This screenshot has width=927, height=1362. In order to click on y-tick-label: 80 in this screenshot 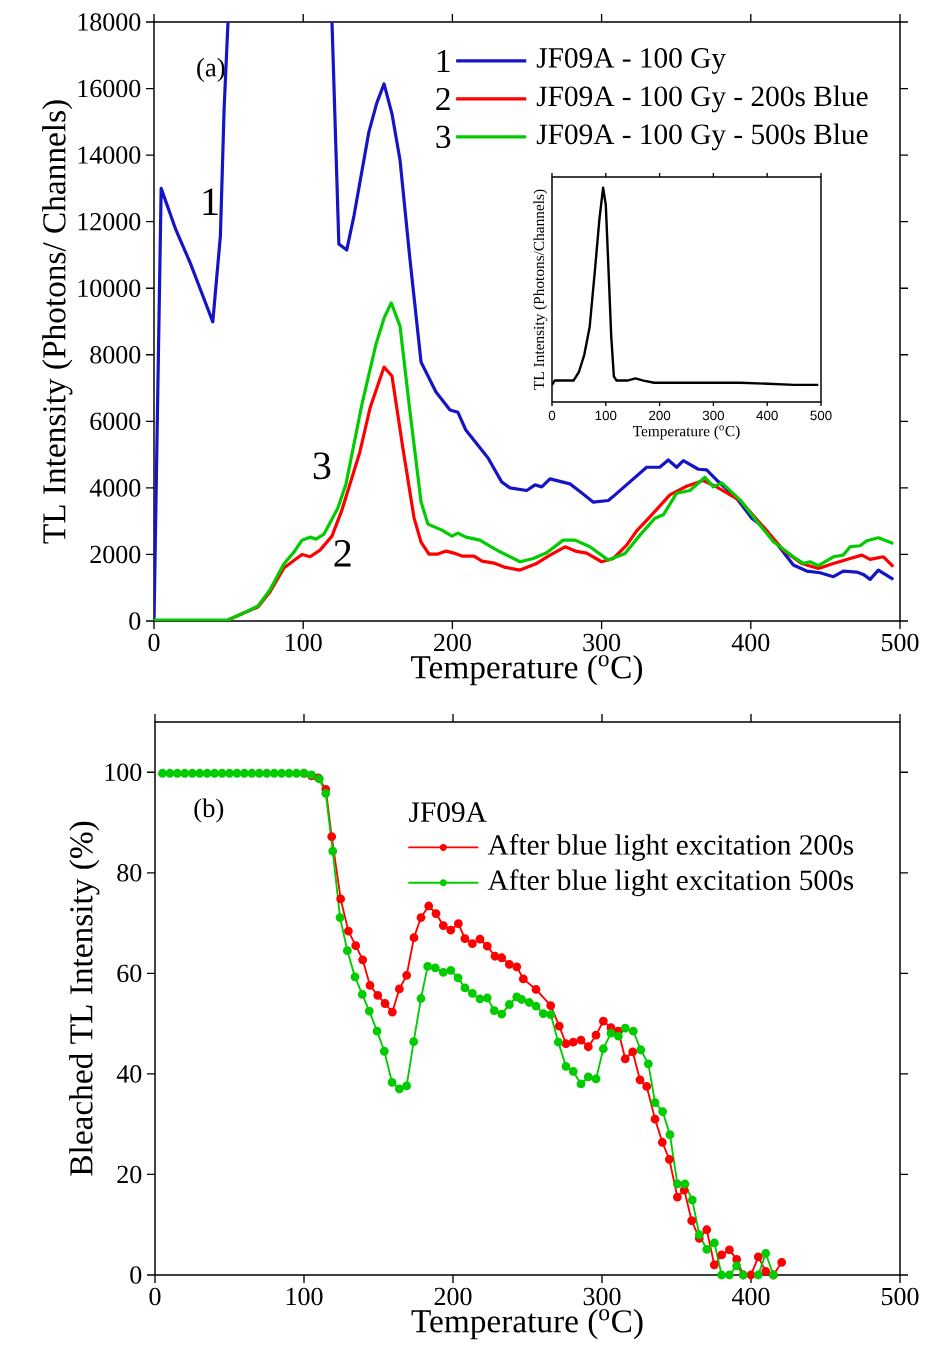, I will do `click(129, 873)`.